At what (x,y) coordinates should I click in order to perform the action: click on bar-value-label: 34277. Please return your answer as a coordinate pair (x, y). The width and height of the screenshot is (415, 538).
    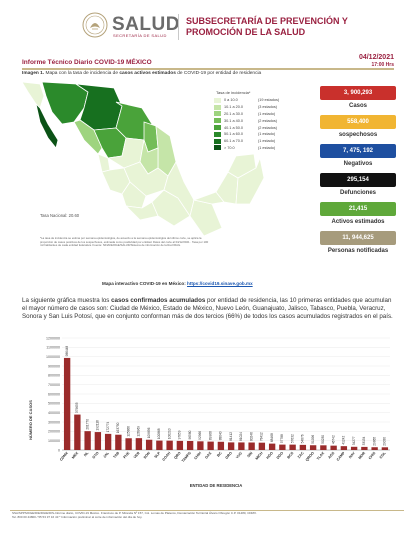
    Looking at the image, I should click on (354, 440).